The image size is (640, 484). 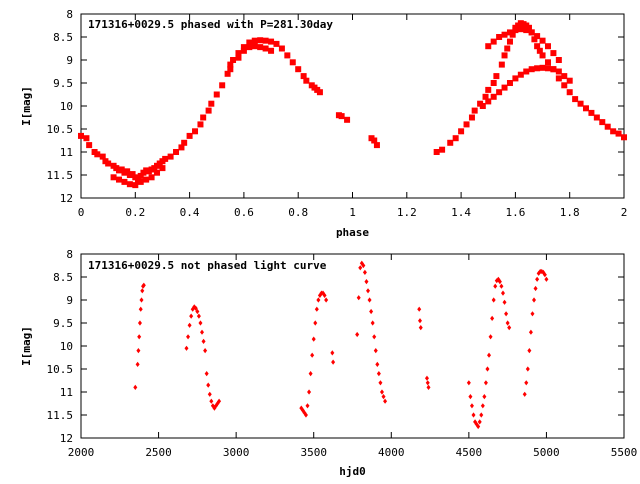 I want to click on y-tick-label: 8, so click(x=69, y=254).